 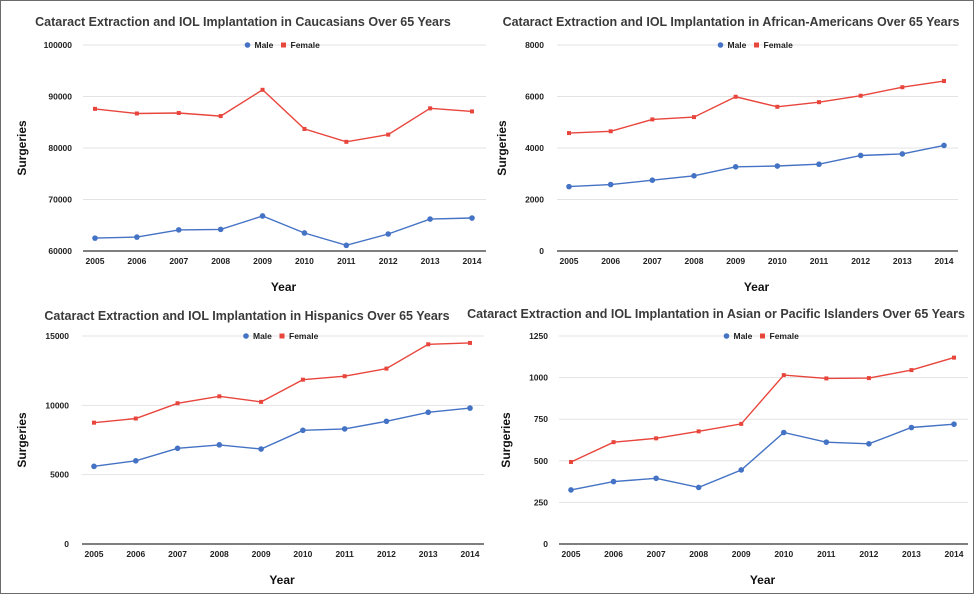 I want to click on y-tick-label: 10000, so click(x=57, y=405).